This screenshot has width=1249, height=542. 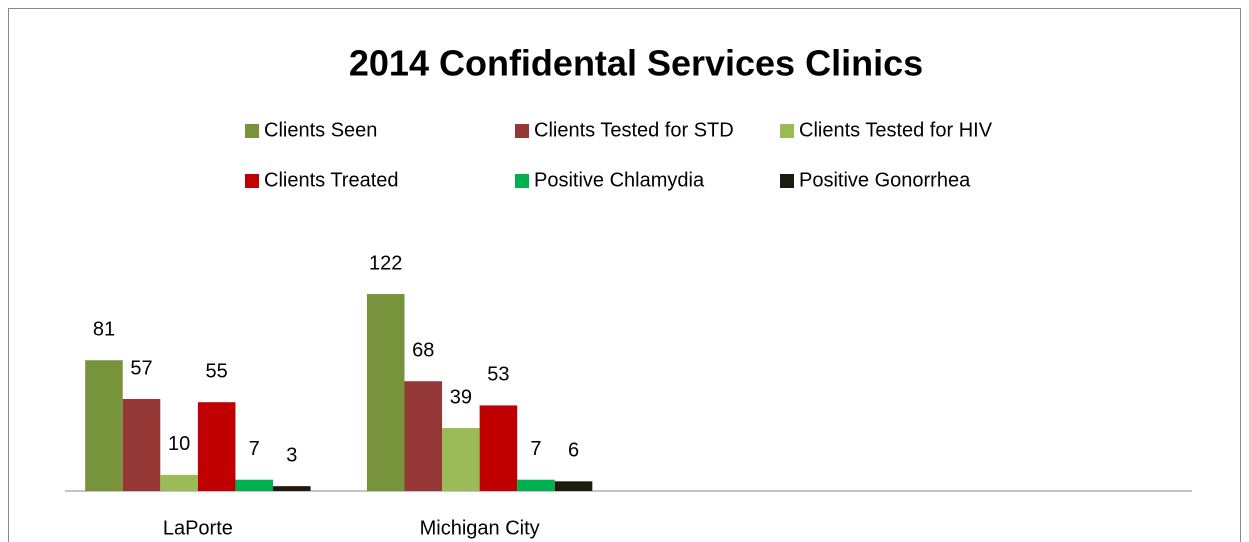 I want to click on x-tick-label: LaPorte, so click(x=198, y=528).